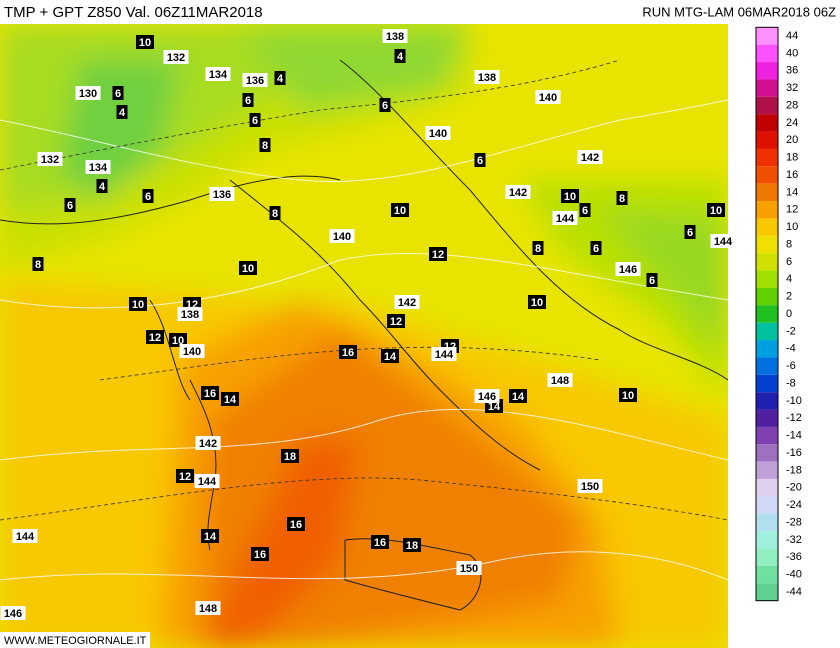 Image resolution: width=840 pixels, height=648 pixels. What do you see at coordinates (794, 540) in the screenshot?
I see `colorbar-label: -32` at bounding box center [794, 540].